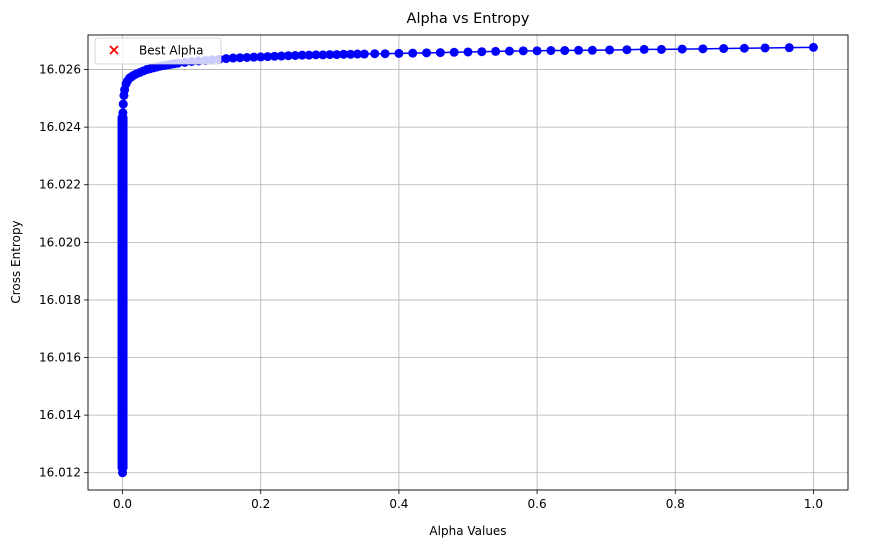  What do you see at coordinates (60, 242) in the screenshot?
I see `y-tick-label: 16.020` at bounding box center [60, 242].